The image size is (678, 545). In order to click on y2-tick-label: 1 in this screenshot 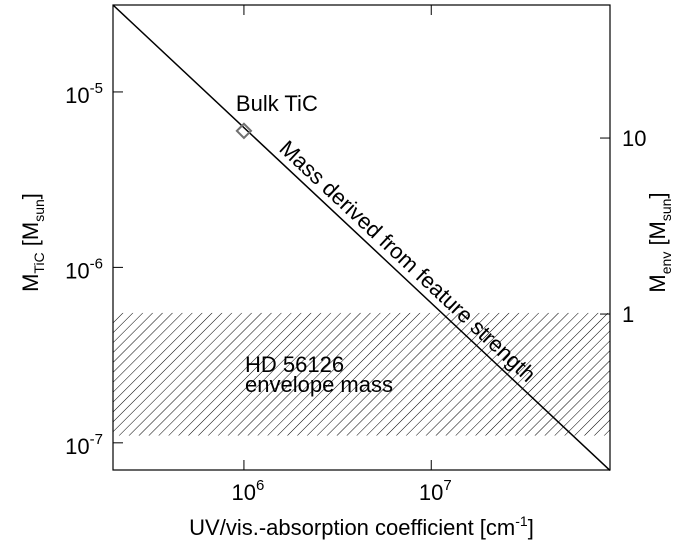, I will do `click(628, 314)`.